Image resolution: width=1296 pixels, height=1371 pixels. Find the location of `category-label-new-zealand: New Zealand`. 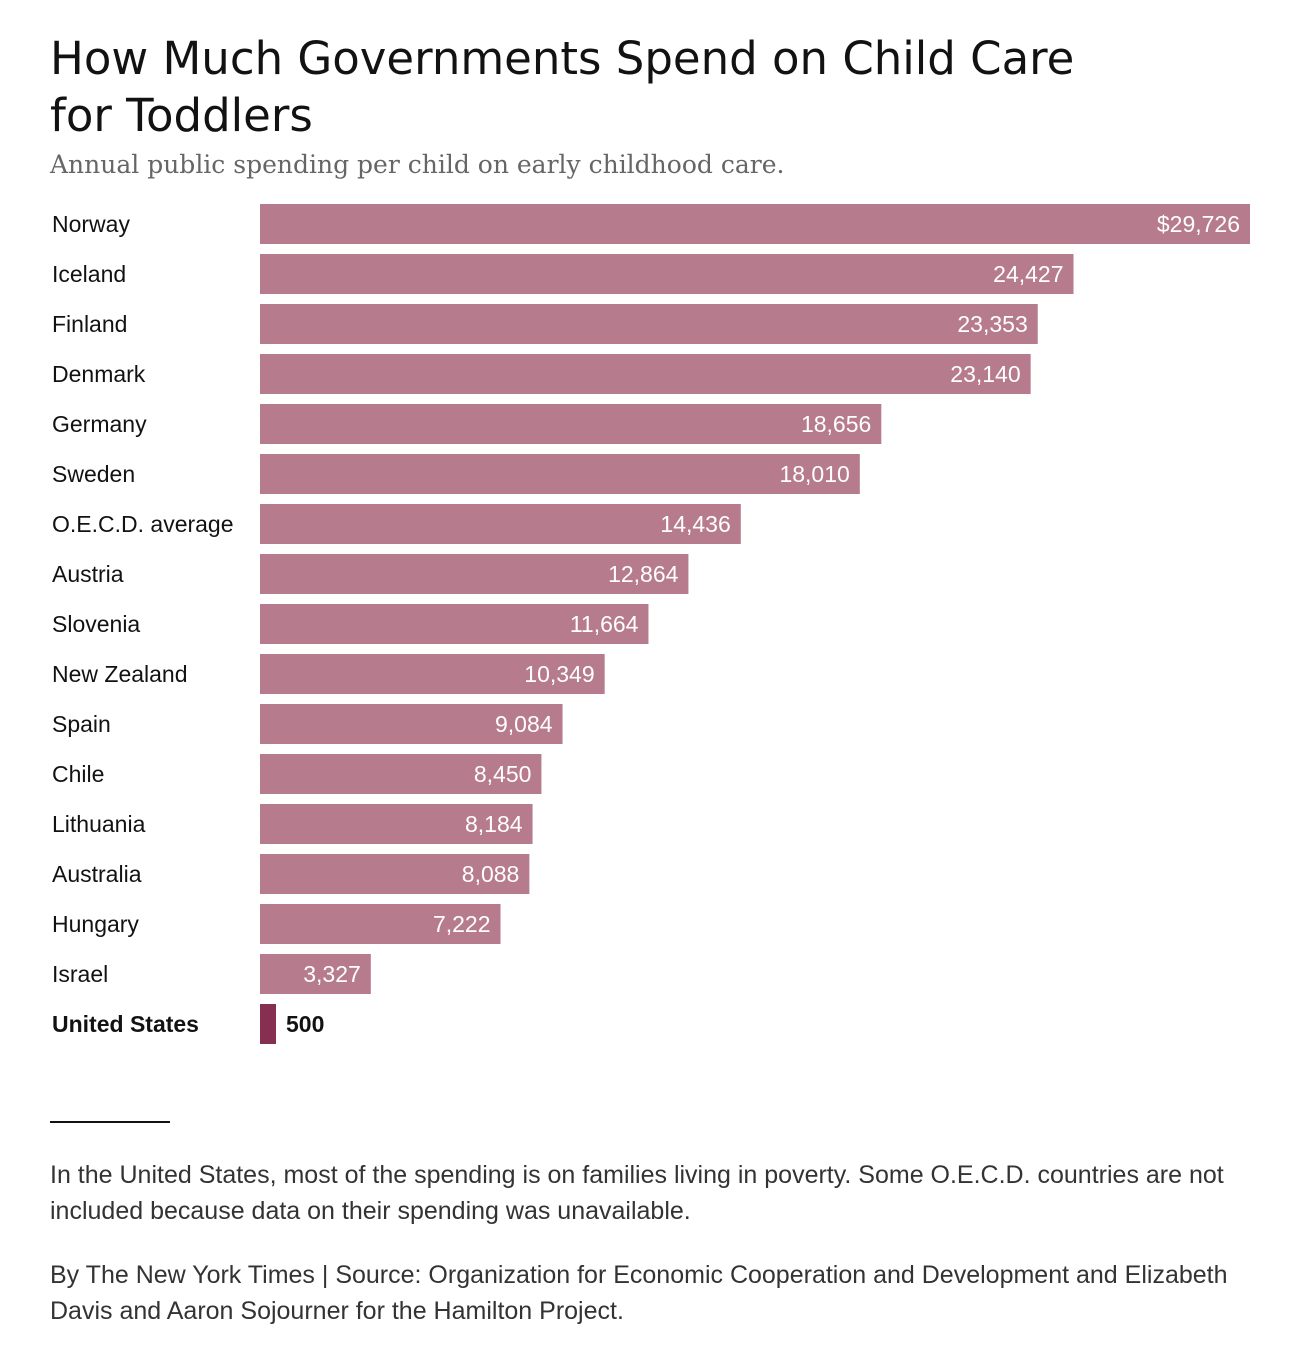

category-label-new-zealand: New Zealand is located at coordinates (120, 674).